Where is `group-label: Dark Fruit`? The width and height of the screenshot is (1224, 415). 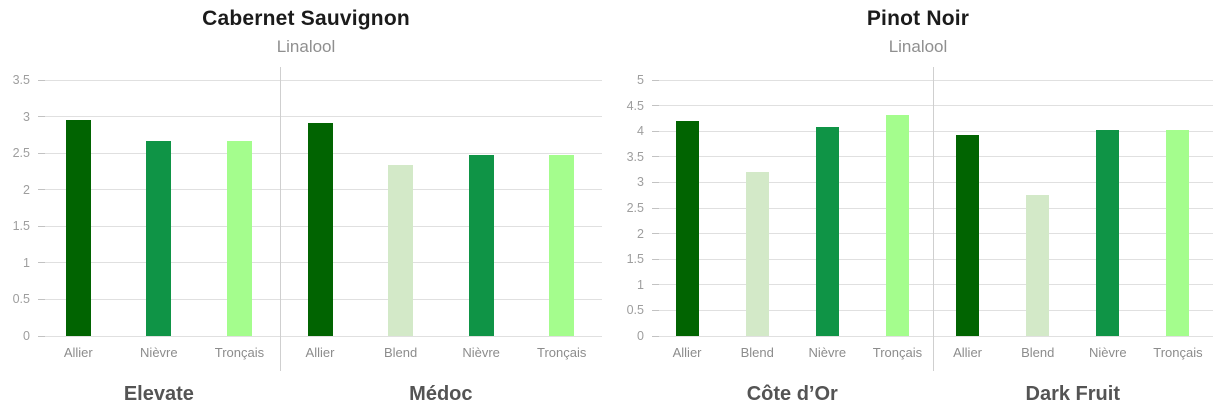
group-label: Dark Fruit is located at coordinates (1072, 394).